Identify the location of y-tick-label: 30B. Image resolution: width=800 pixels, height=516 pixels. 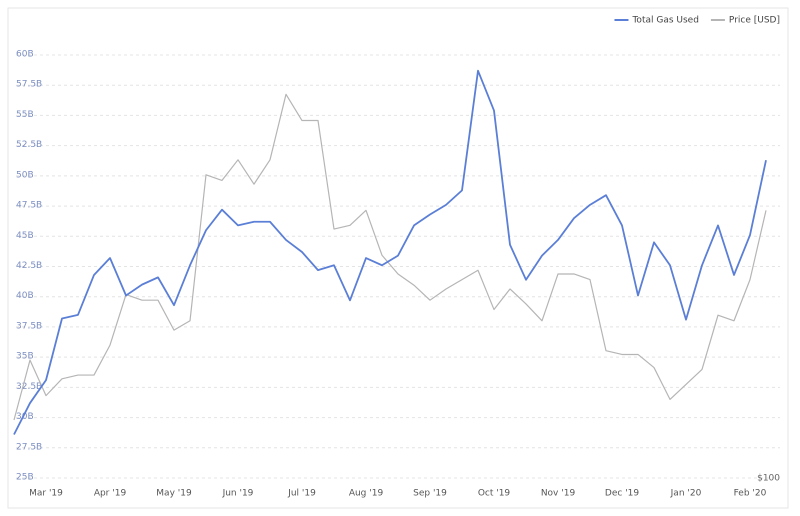
(25, 417).